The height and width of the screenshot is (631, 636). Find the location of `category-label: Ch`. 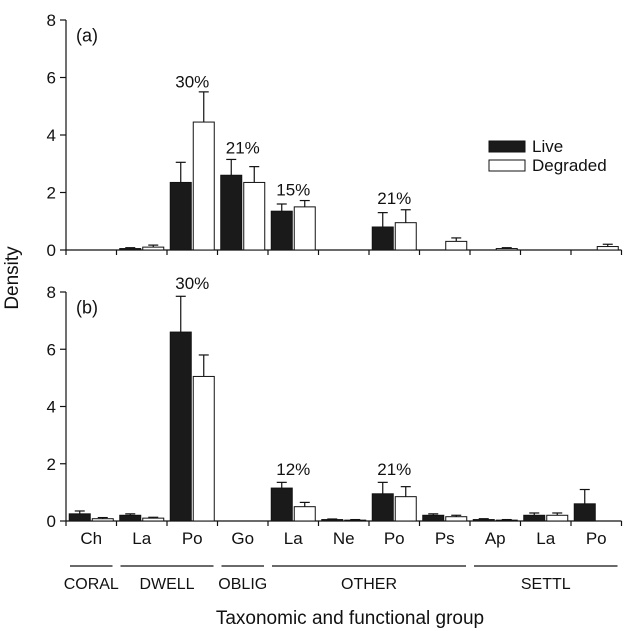

category-label: Ch is located at coordinates (91, 538).